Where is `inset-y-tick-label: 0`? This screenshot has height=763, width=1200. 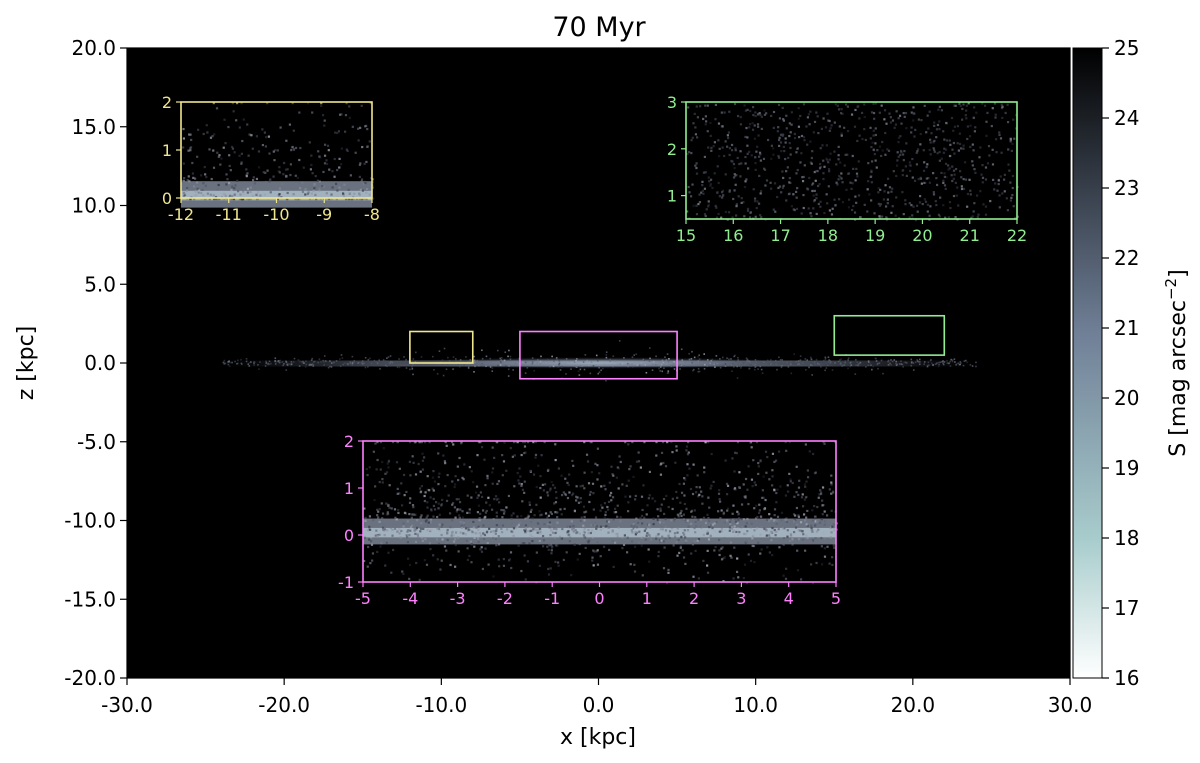 inset-y-tick-label: 0 is located at coordinates (167, 198).